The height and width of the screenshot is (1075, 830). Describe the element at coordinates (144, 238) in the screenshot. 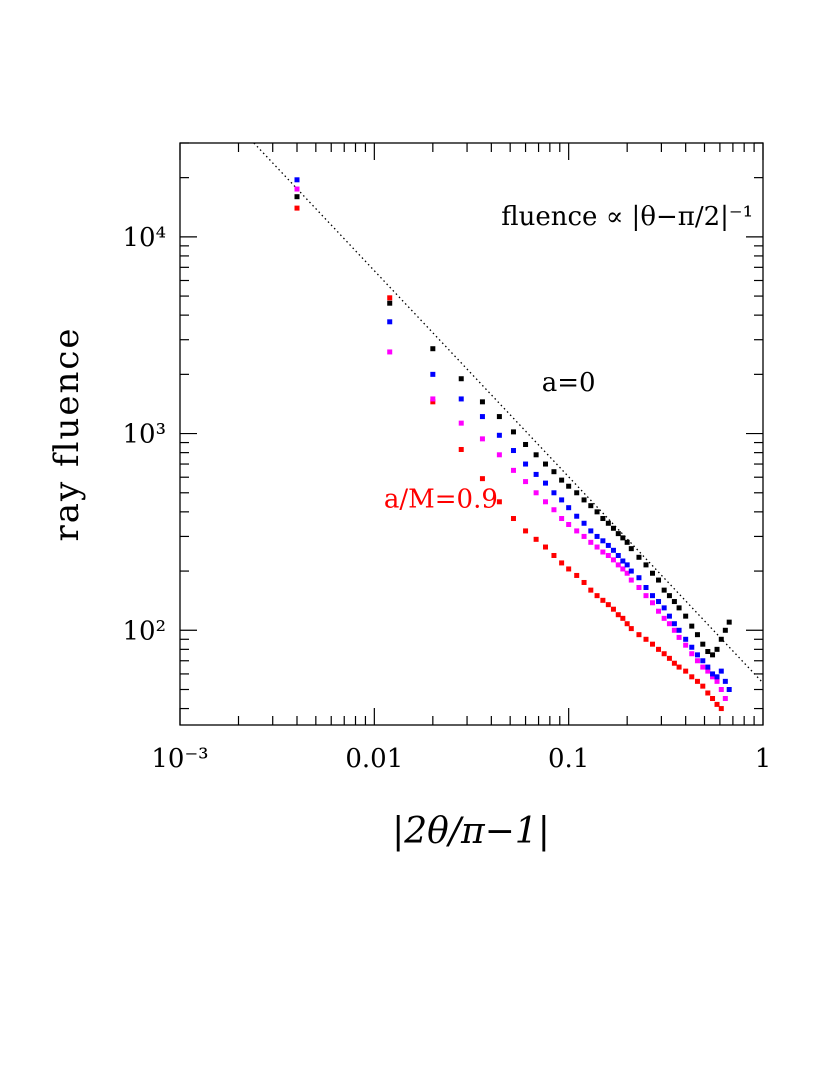

I see `y-tick-label: 10⁴` at that location.